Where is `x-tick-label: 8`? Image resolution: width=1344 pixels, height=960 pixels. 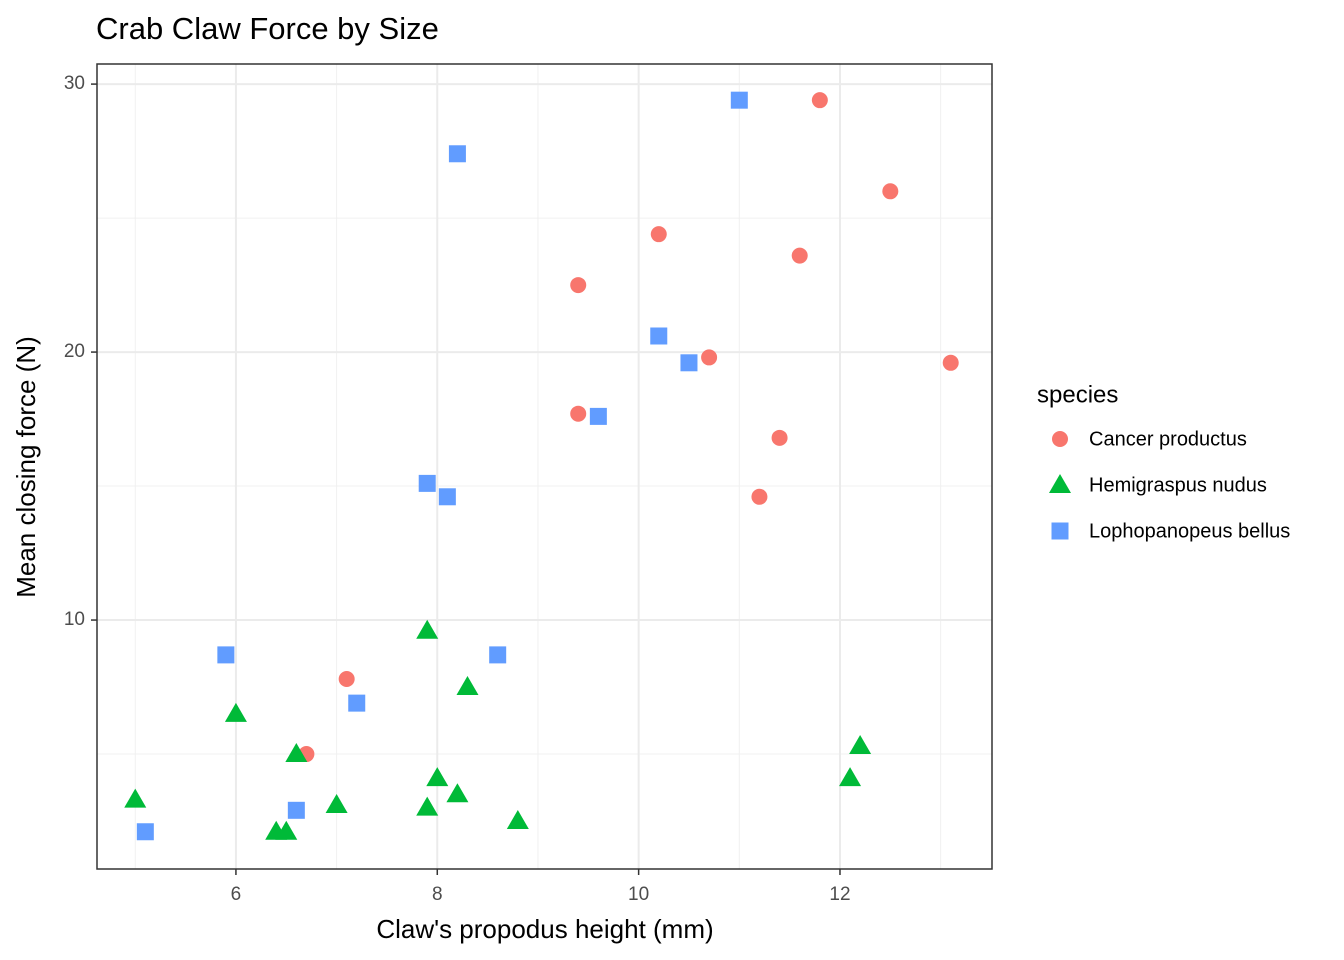 x-tick-label: 8 is located at coordinates (437, 894).